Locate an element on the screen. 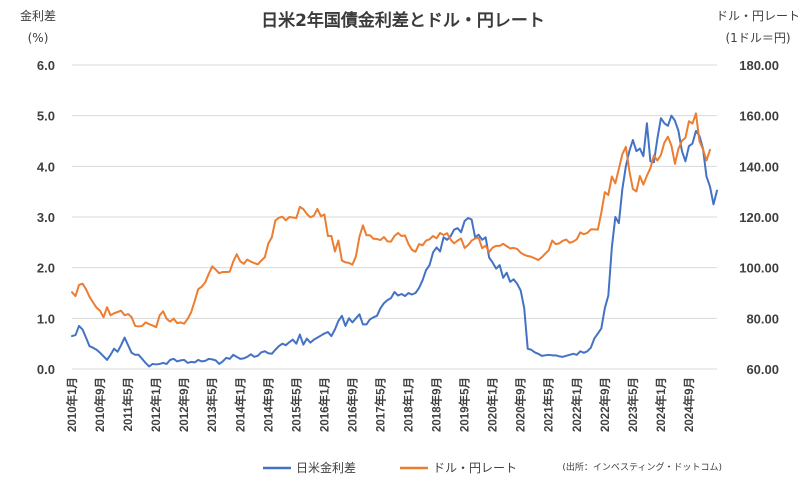  x-tick-label: 2016年9月 is located at coordinates (352, 404).